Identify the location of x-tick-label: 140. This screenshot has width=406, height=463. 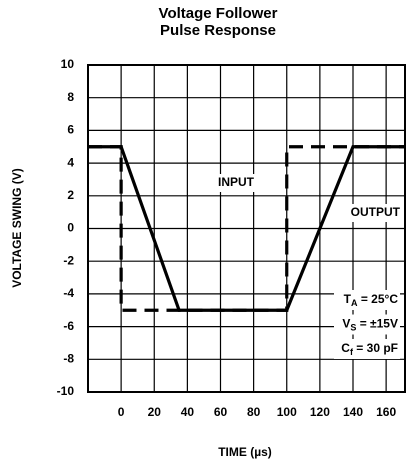
(353, 412).